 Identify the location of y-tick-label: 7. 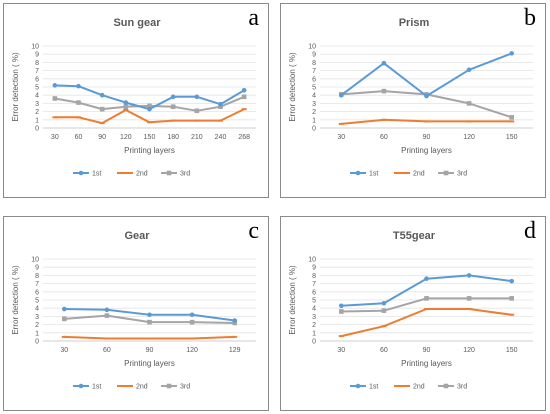
(37, 284).